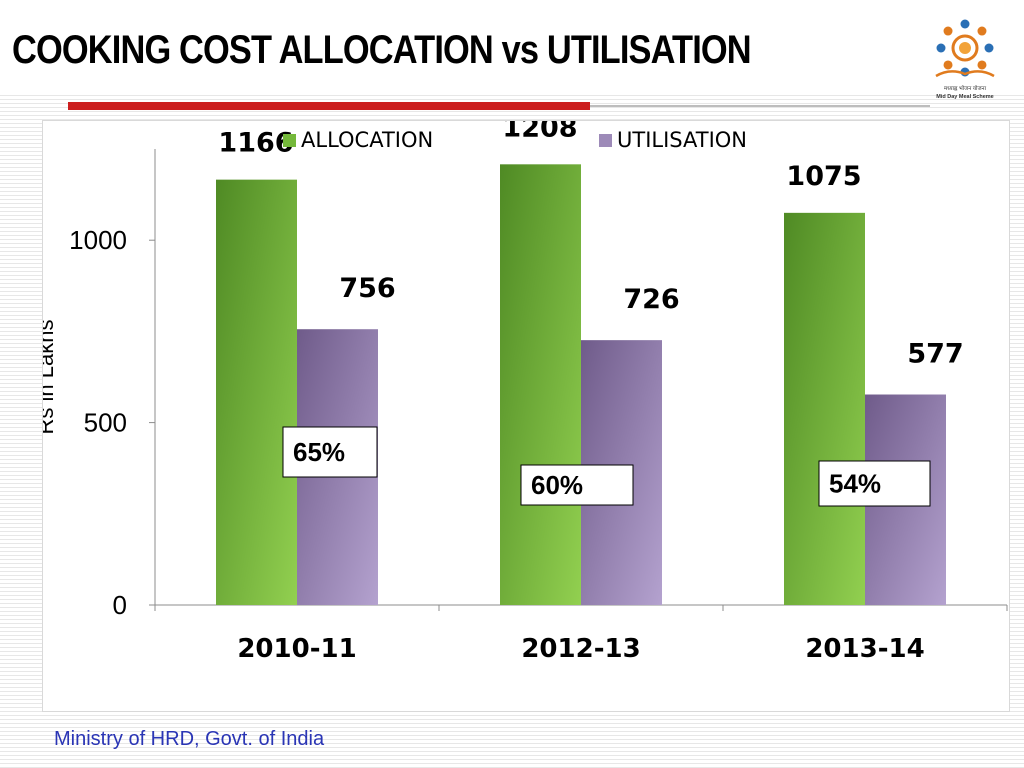 The image size is (1024, 768). What do you see at coordinates (557, 485) in the screenshot?
I see `utilisation-percent-label: 60%` at bounding box center [557, 485].